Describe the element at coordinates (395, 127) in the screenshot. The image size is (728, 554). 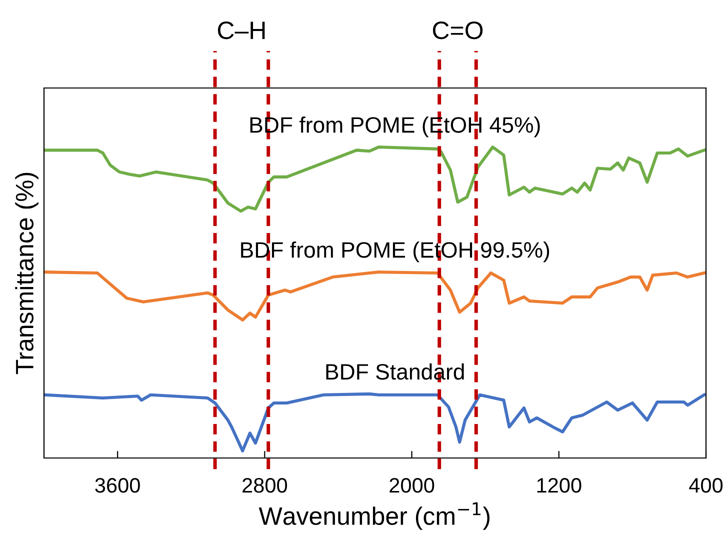
I see `series-label: BDF from POME (EtOH 45%)` at that location.